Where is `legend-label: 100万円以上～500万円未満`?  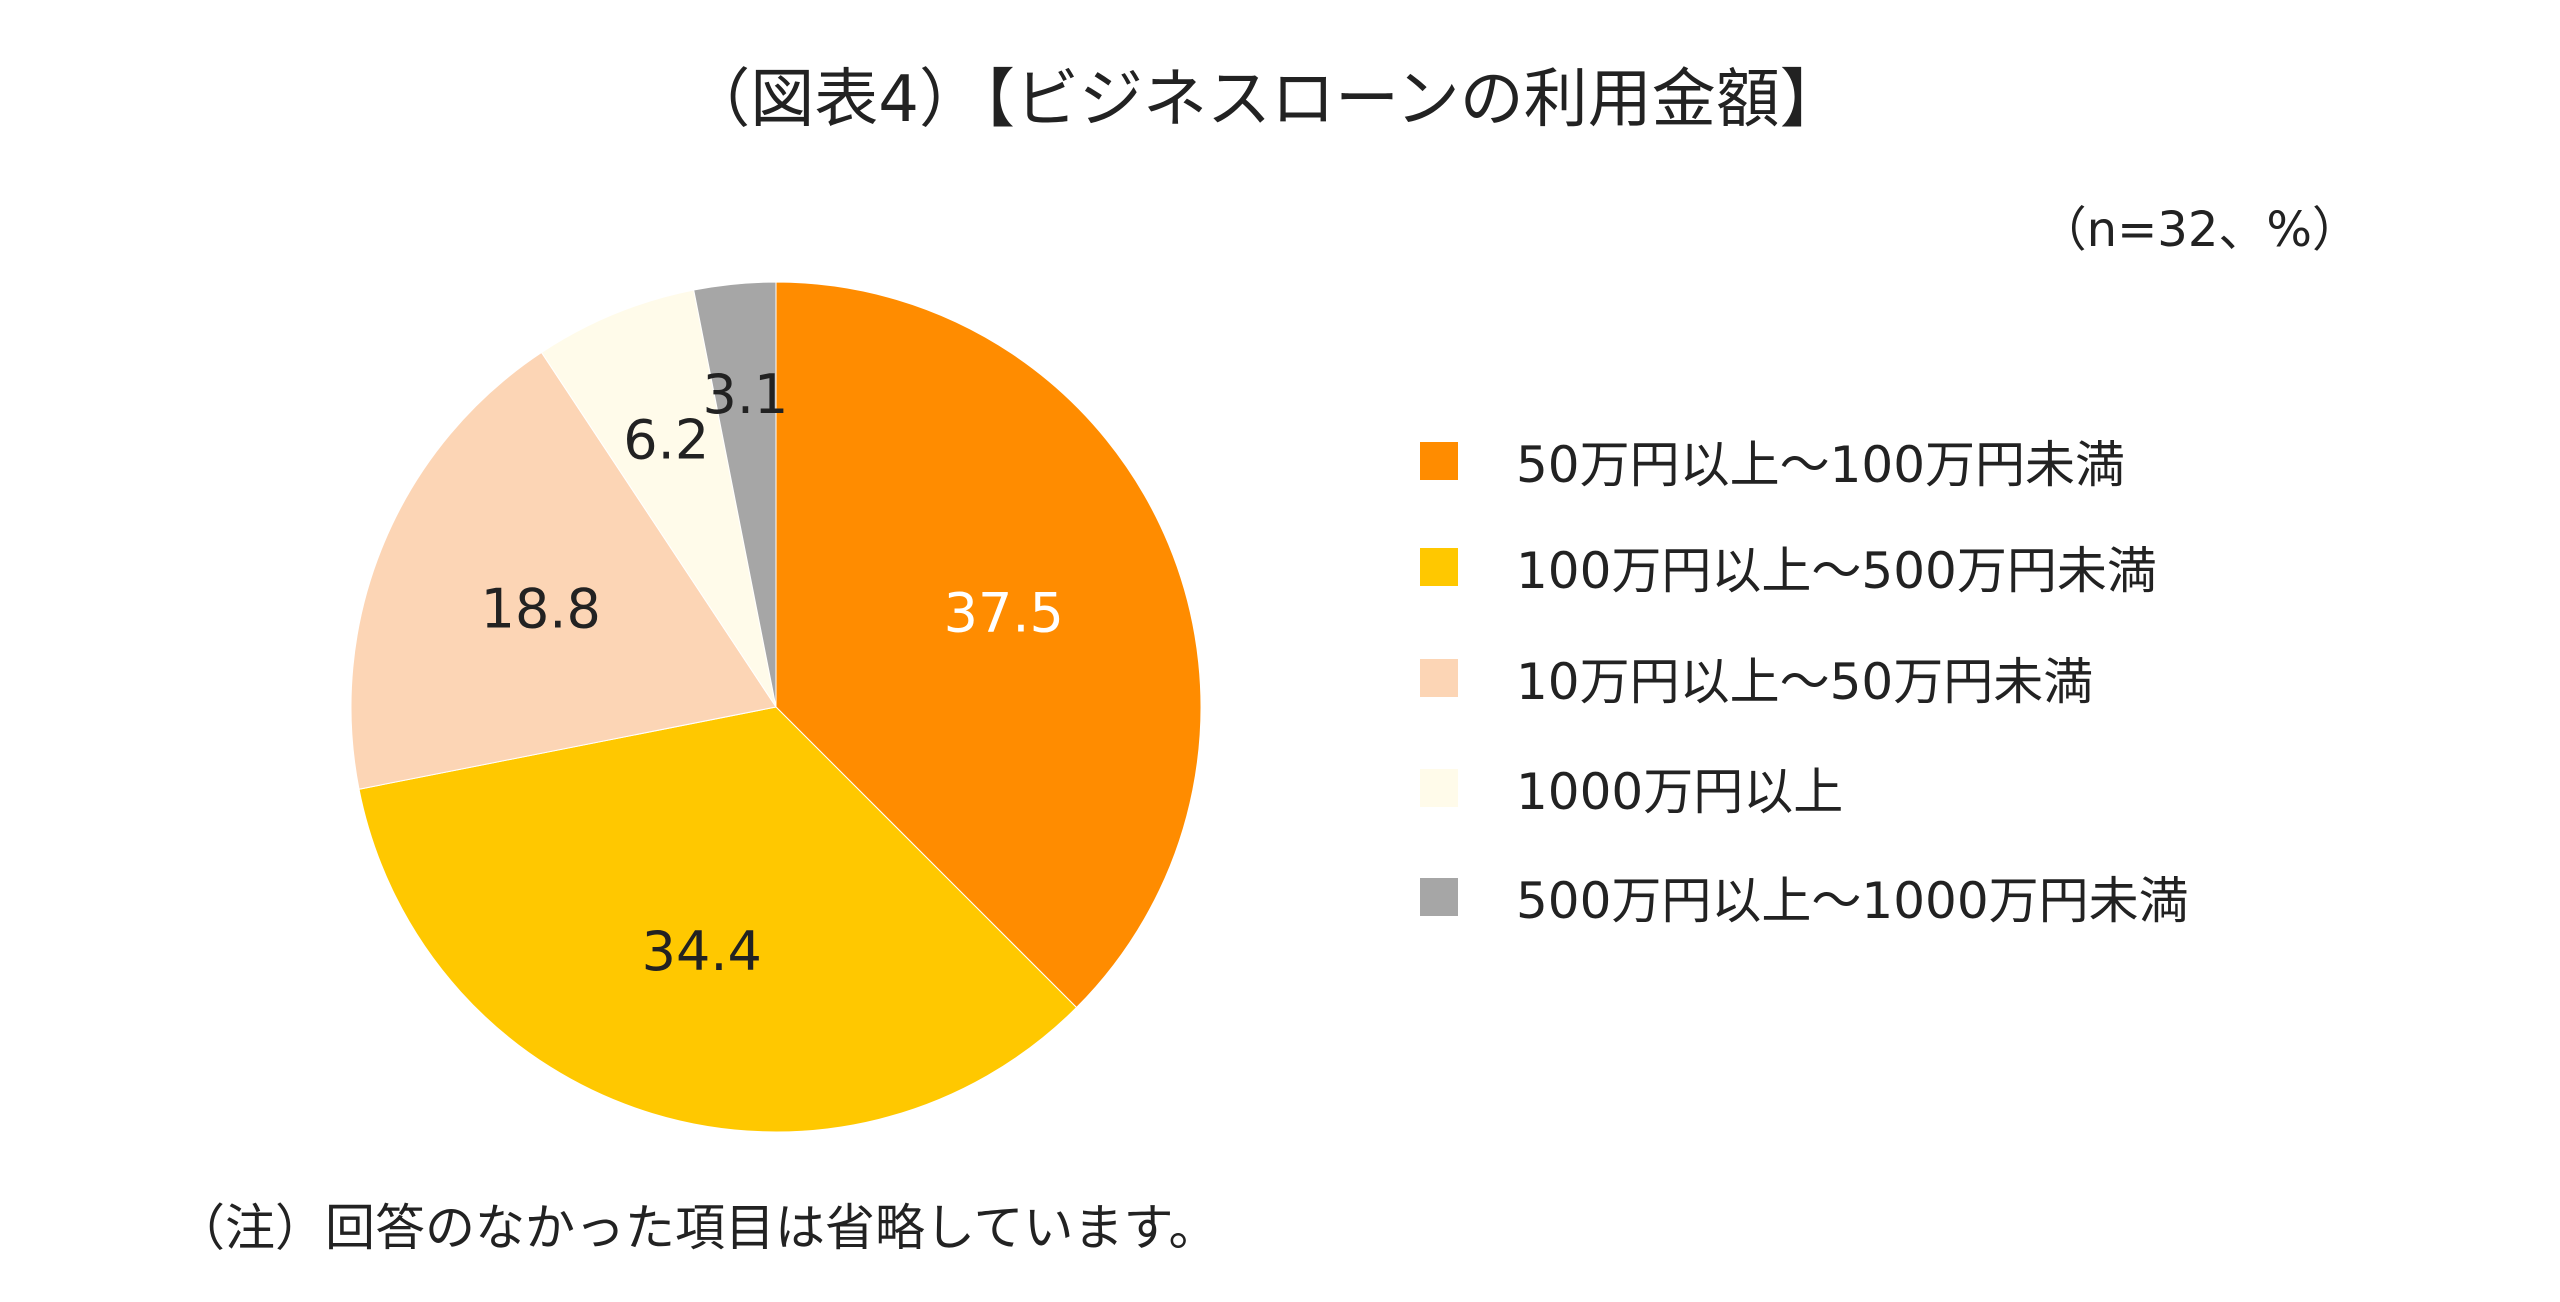
legend-label: 100万円以上～500万円未満 is located at coordinates (1836, 571).